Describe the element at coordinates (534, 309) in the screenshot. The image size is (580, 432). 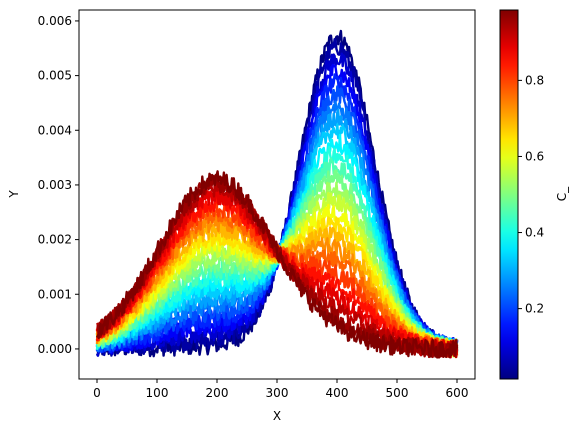
I see `colorbar-tick-label: 0.2` at that location.